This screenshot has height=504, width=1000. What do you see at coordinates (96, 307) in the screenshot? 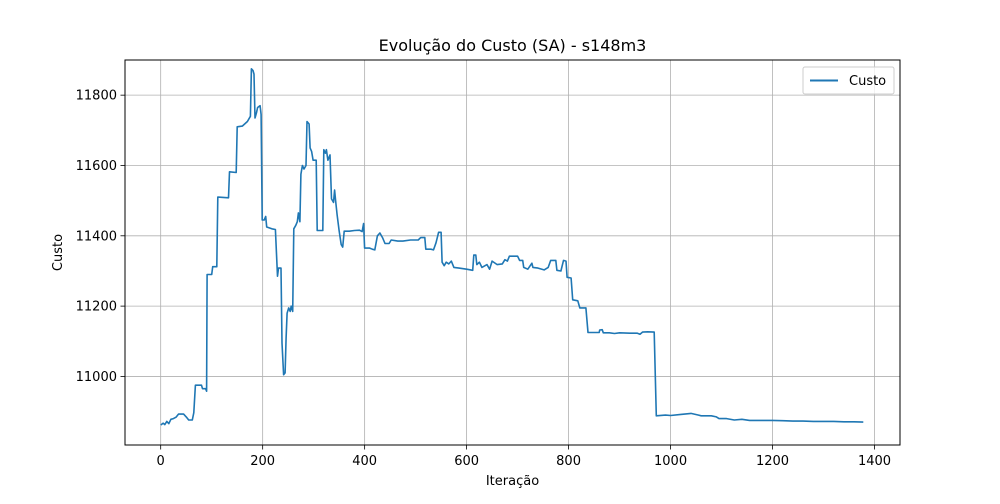
I see `y-tick-label: 11200` at bounding box center [96, 307].